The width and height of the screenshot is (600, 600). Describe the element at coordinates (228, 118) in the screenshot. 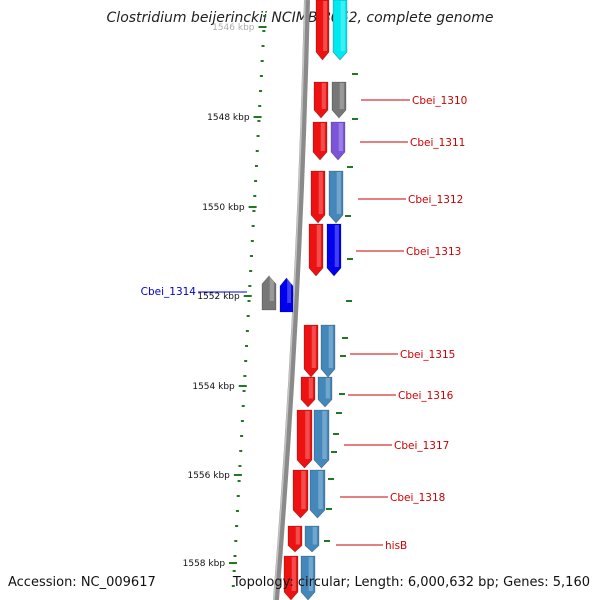

I see `tick-label: 1548 kbp` at that location.